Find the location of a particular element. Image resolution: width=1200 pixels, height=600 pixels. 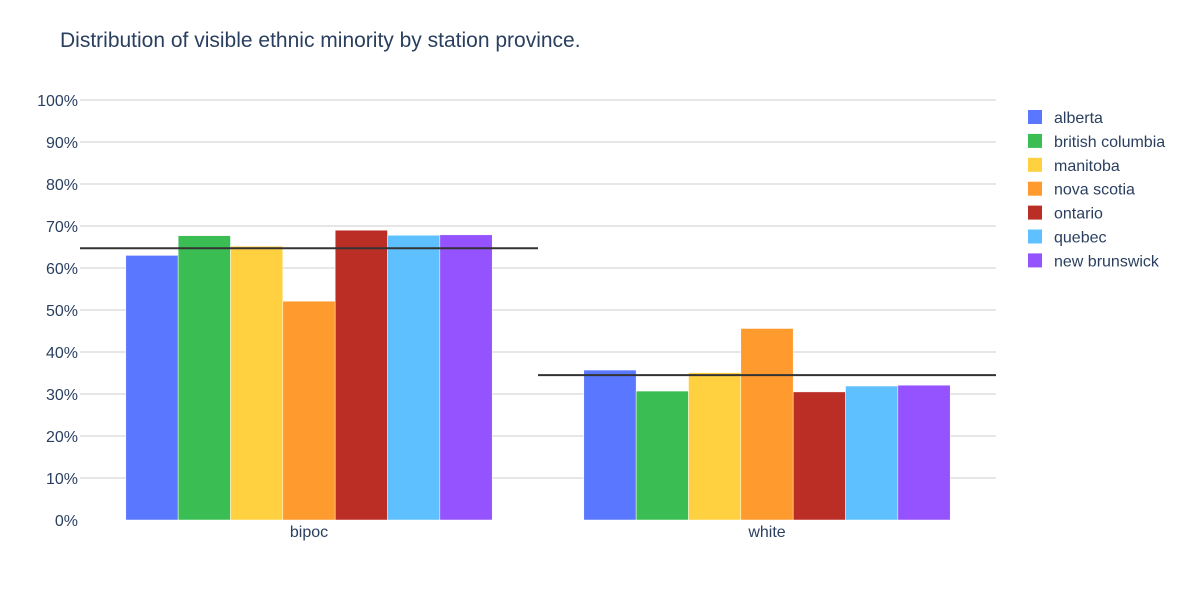

legend-item-british-columbia: british columbia is located at coordinates (1096, 142).